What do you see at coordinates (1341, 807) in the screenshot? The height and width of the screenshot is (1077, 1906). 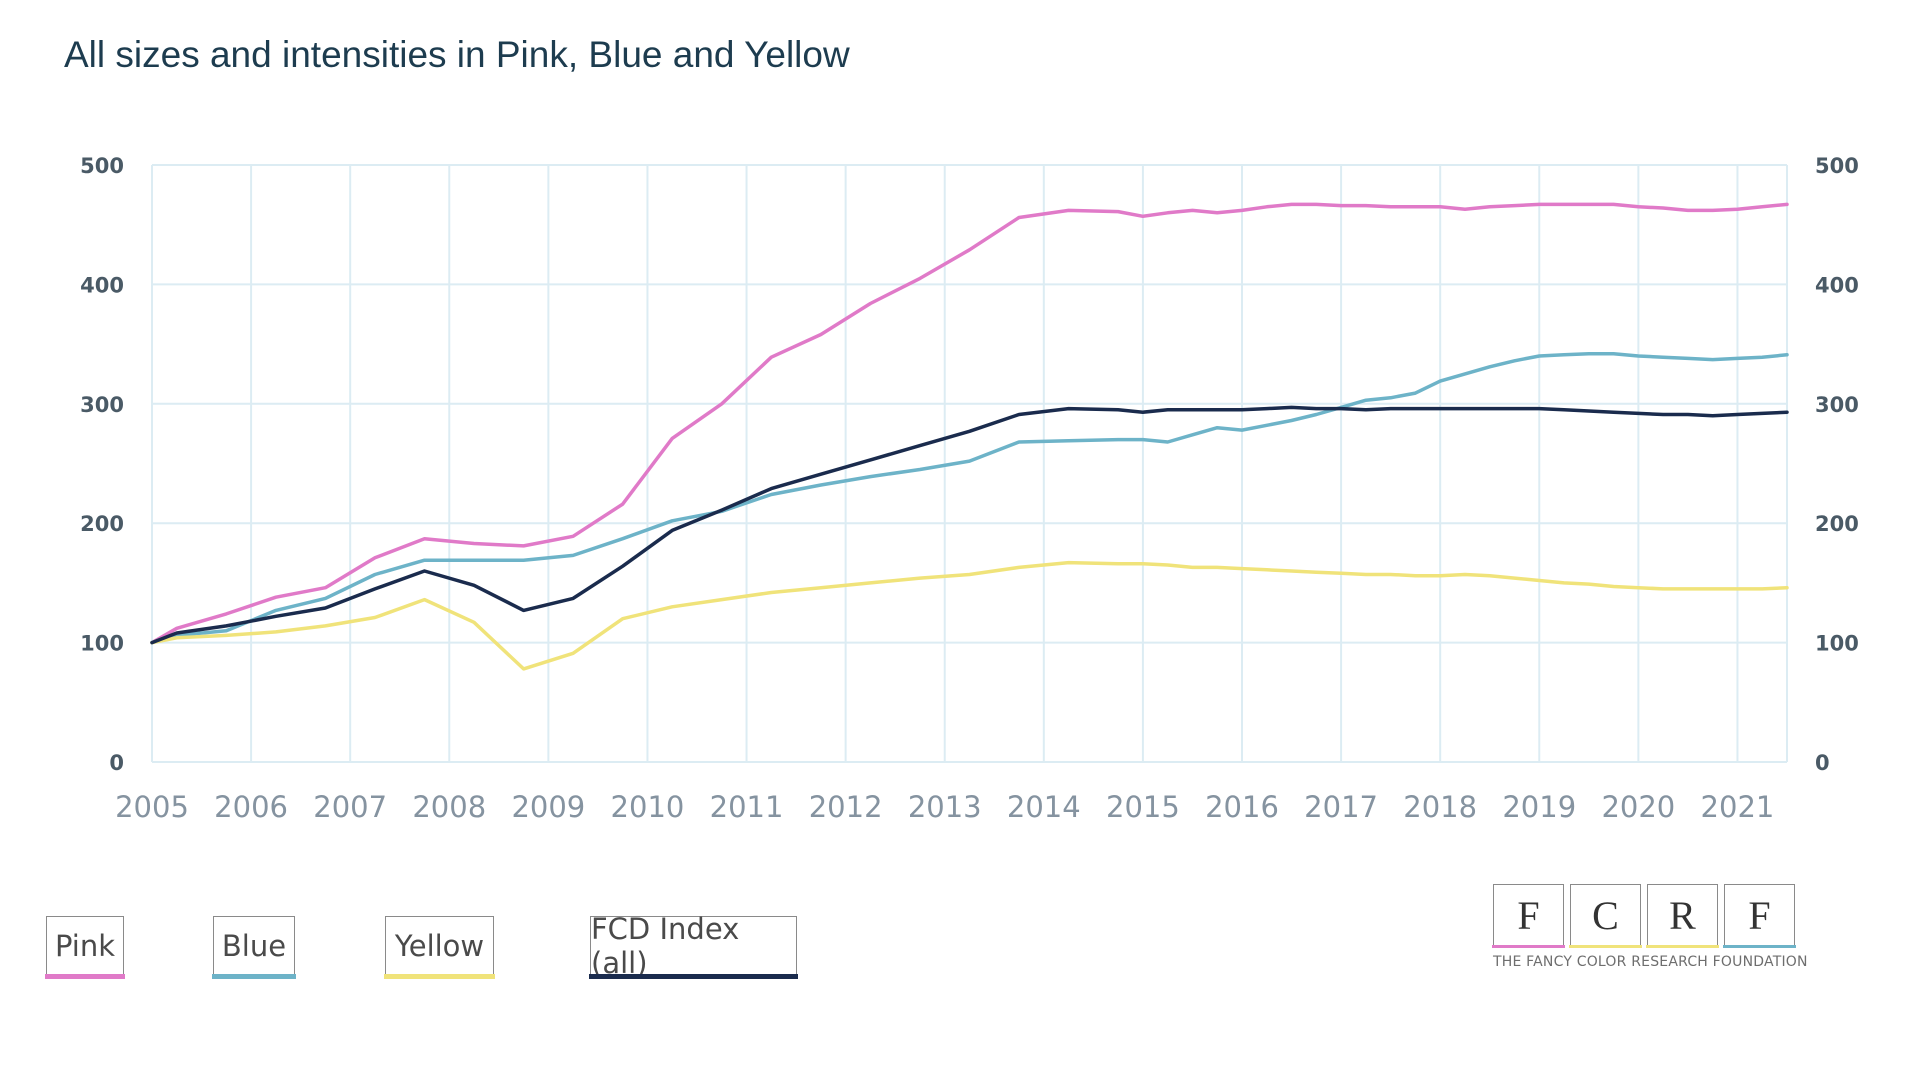 I see `x-tick-label: 2017` at bounding box center [1341, 807].